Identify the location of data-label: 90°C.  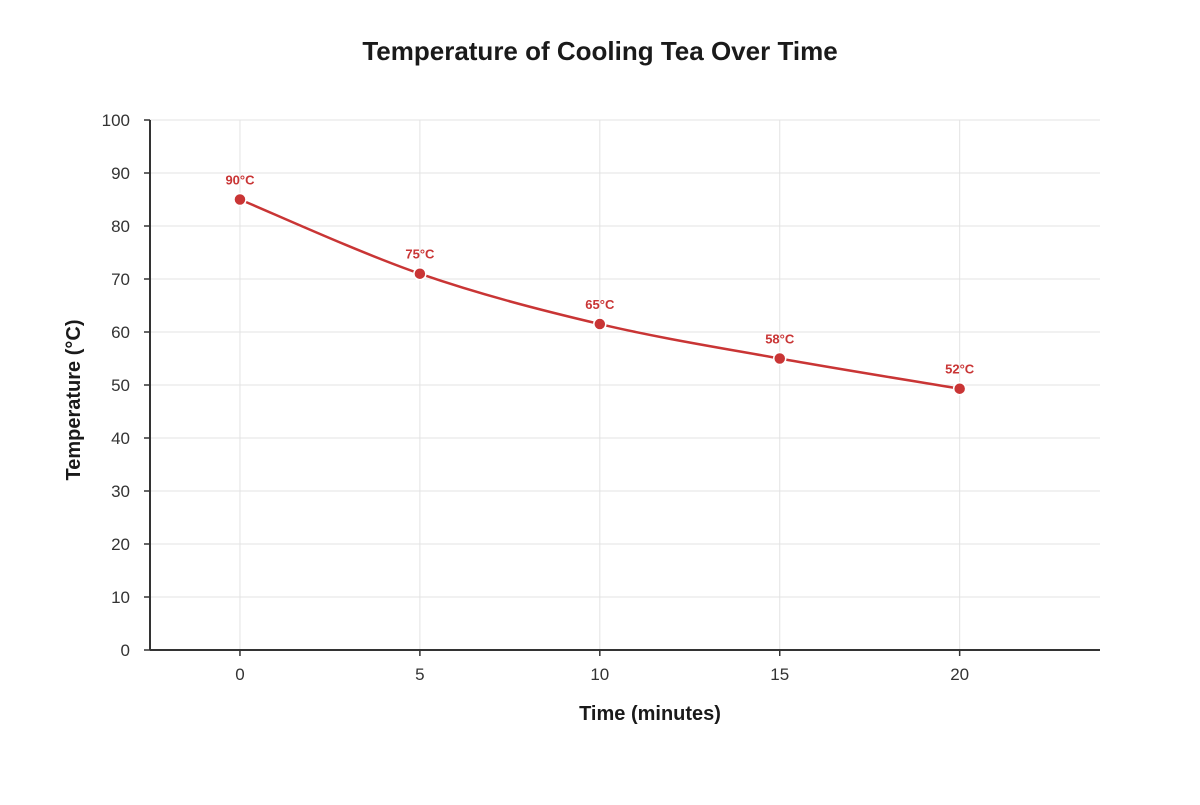
(240, 180).